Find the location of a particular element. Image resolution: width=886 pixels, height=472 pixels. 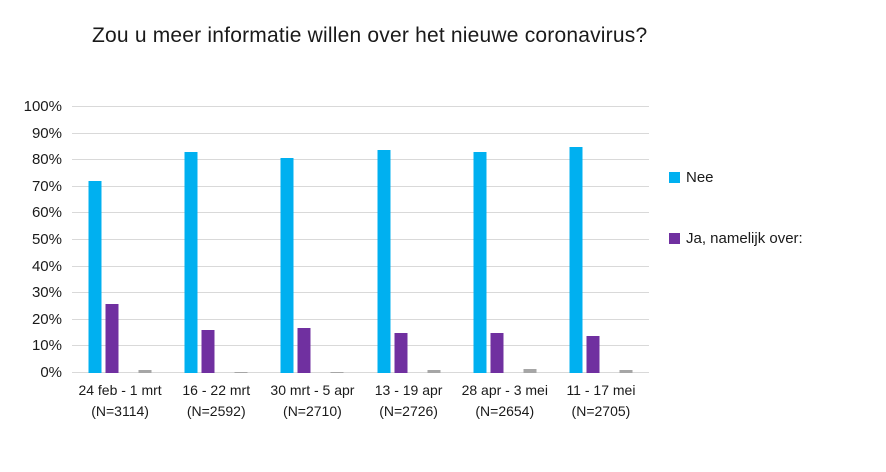

y-tick-label: 50% is located at coordinates (46, 239).